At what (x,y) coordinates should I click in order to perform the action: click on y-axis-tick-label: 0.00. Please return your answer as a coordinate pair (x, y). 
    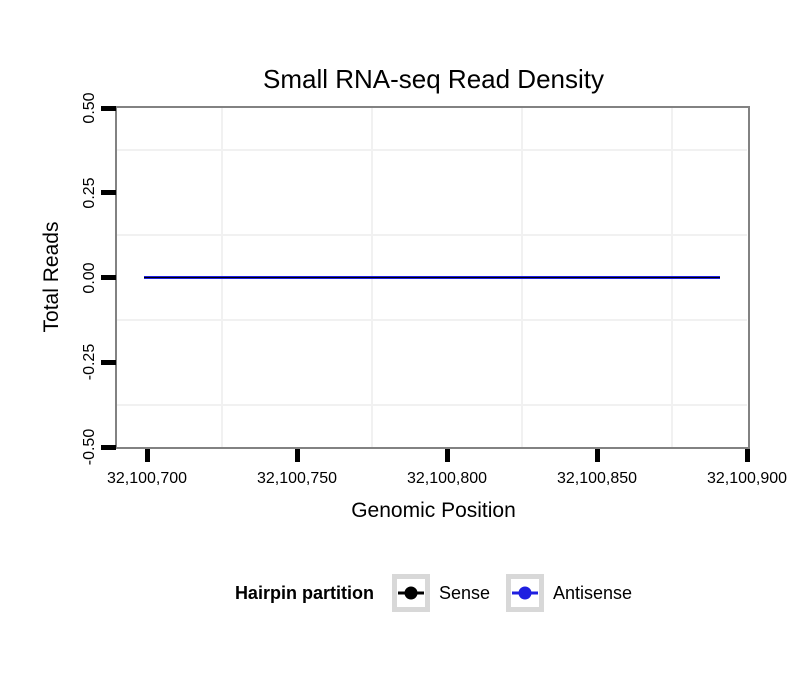
    Looking at the image, I should click on (89, 277).